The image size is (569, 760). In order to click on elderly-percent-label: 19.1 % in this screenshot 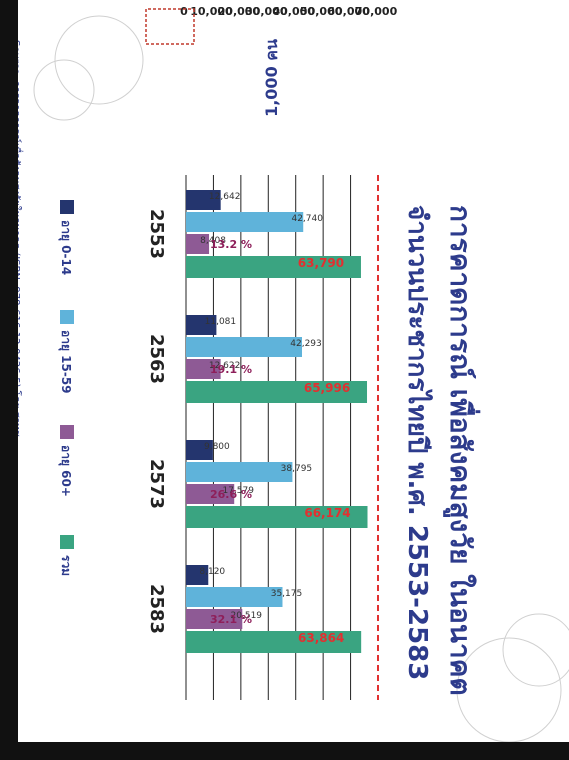, I will do `click(231, 369)`.